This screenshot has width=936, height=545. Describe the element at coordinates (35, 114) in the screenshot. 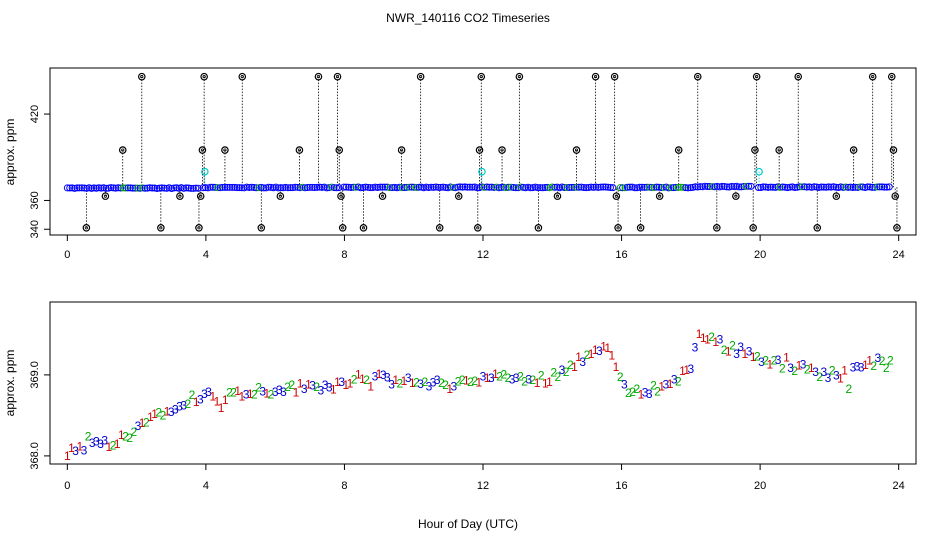

I see `top-y-tick-label: 420` at that location.